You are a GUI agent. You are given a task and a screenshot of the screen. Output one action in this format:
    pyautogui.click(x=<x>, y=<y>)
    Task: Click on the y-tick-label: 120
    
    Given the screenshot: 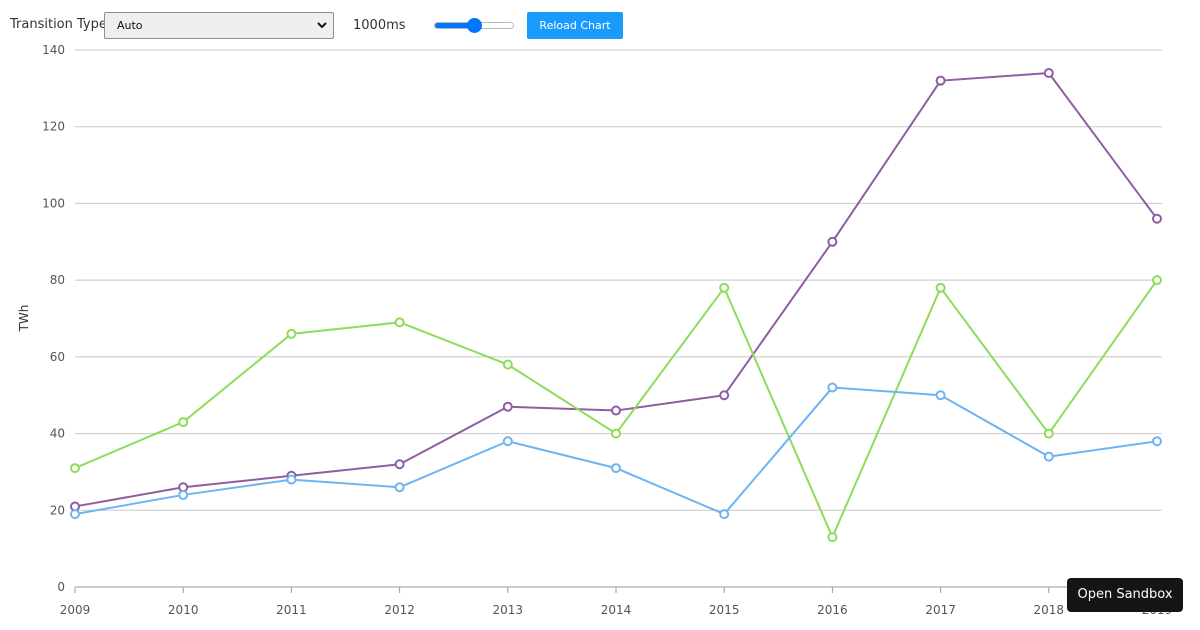 What is the action you would take?
    pyautogui.click(x=53, y=127)
    